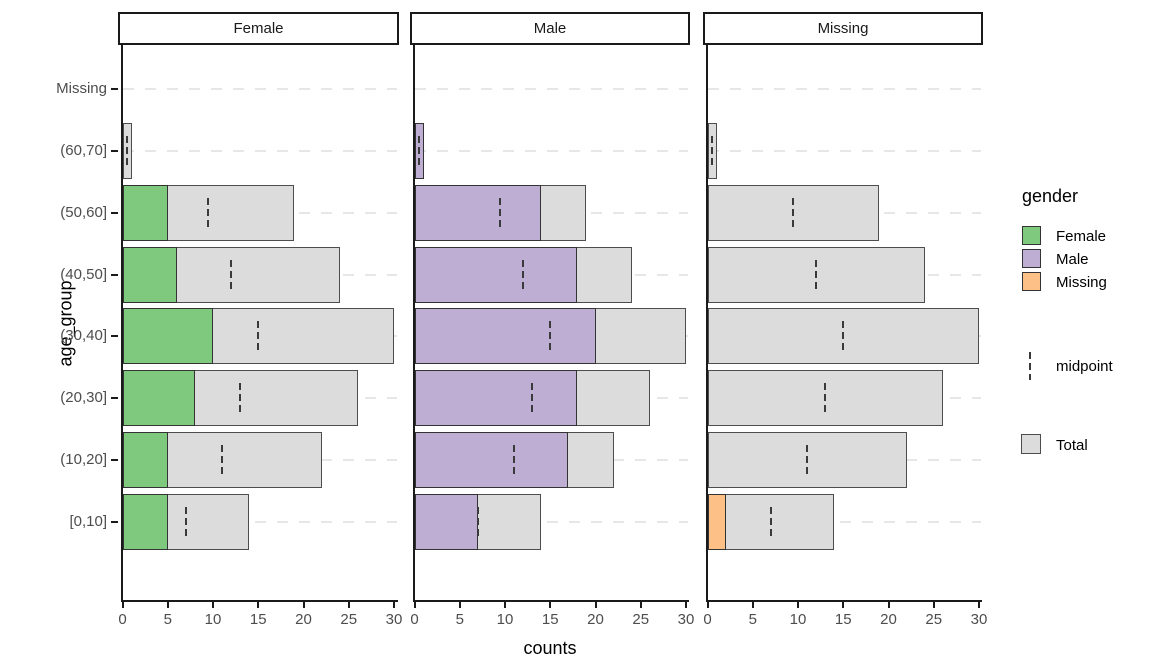 Image resolution: width=1152 pixels, height=672 pixels. I want to click on legend-label-female: Female, so click(1081, 236).